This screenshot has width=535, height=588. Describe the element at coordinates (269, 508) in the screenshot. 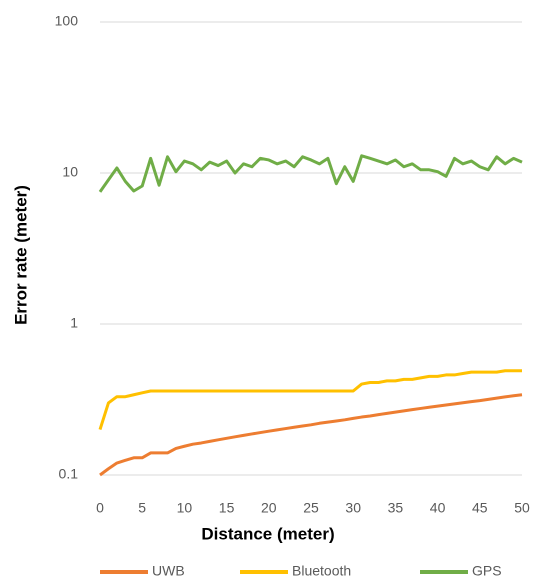

I see `x-tick-label: 20` at that location.